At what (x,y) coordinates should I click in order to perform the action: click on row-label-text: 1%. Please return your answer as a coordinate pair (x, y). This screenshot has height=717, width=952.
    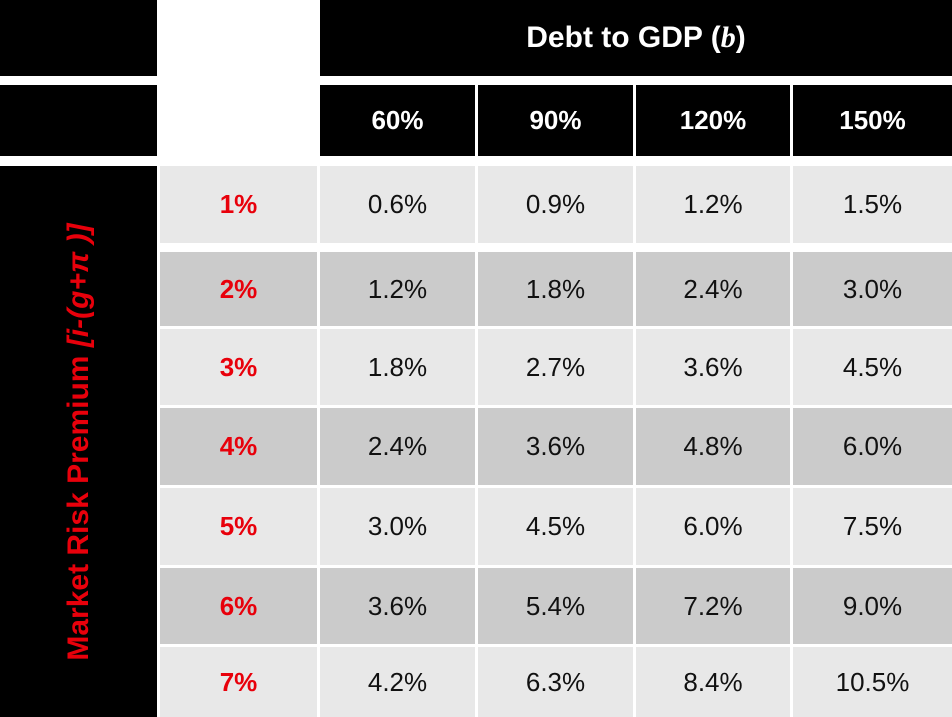
    Looking at the image, I should click on (238, 204).